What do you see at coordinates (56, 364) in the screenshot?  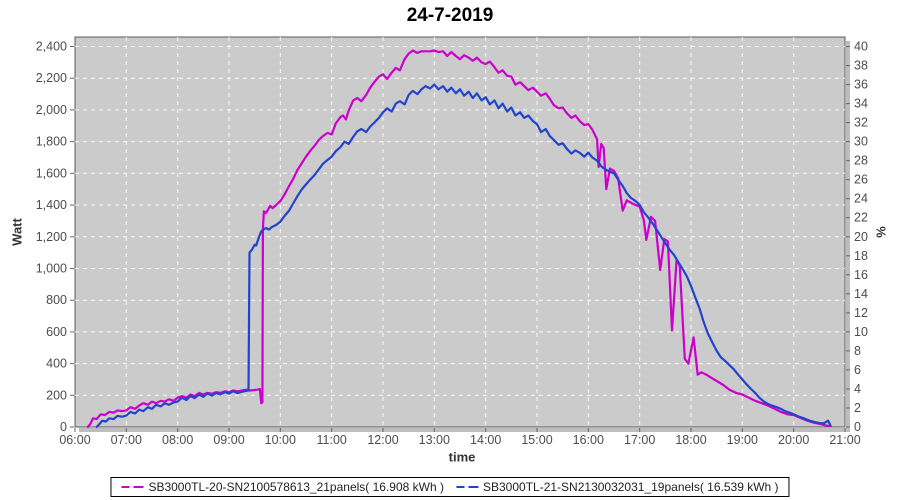 I see `svg-text: 400` at bounding box center [56, 364].